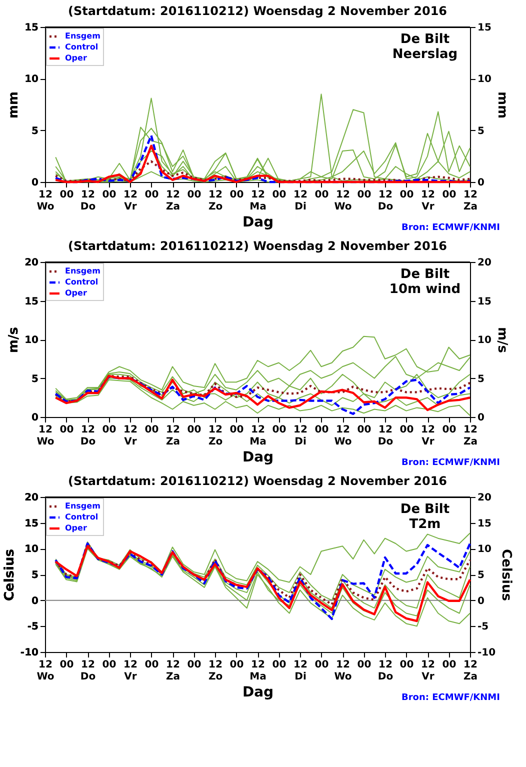 The width and height of the screenshot is (526, 767). Describe the element at coordinates (483, 627) in the screenshot. I see `y2-tick-label: -5` at that location.